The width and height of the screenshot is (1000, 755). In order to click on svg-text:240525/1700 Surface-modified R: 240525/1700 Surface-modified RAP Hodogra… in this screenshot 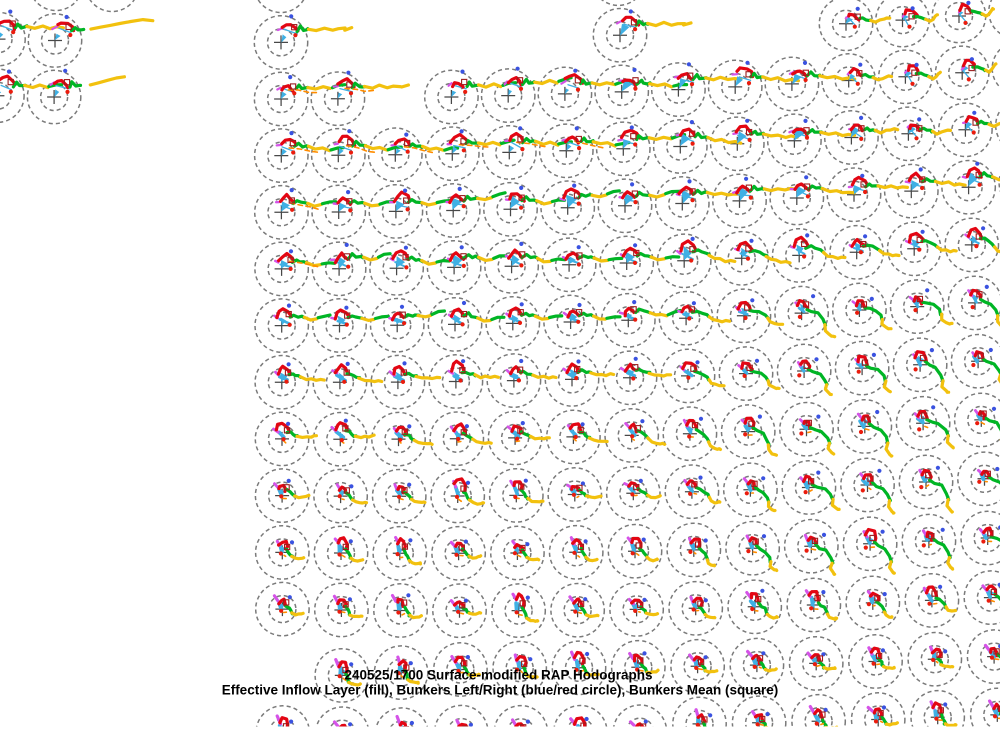, I will do `click(498, 675)`.